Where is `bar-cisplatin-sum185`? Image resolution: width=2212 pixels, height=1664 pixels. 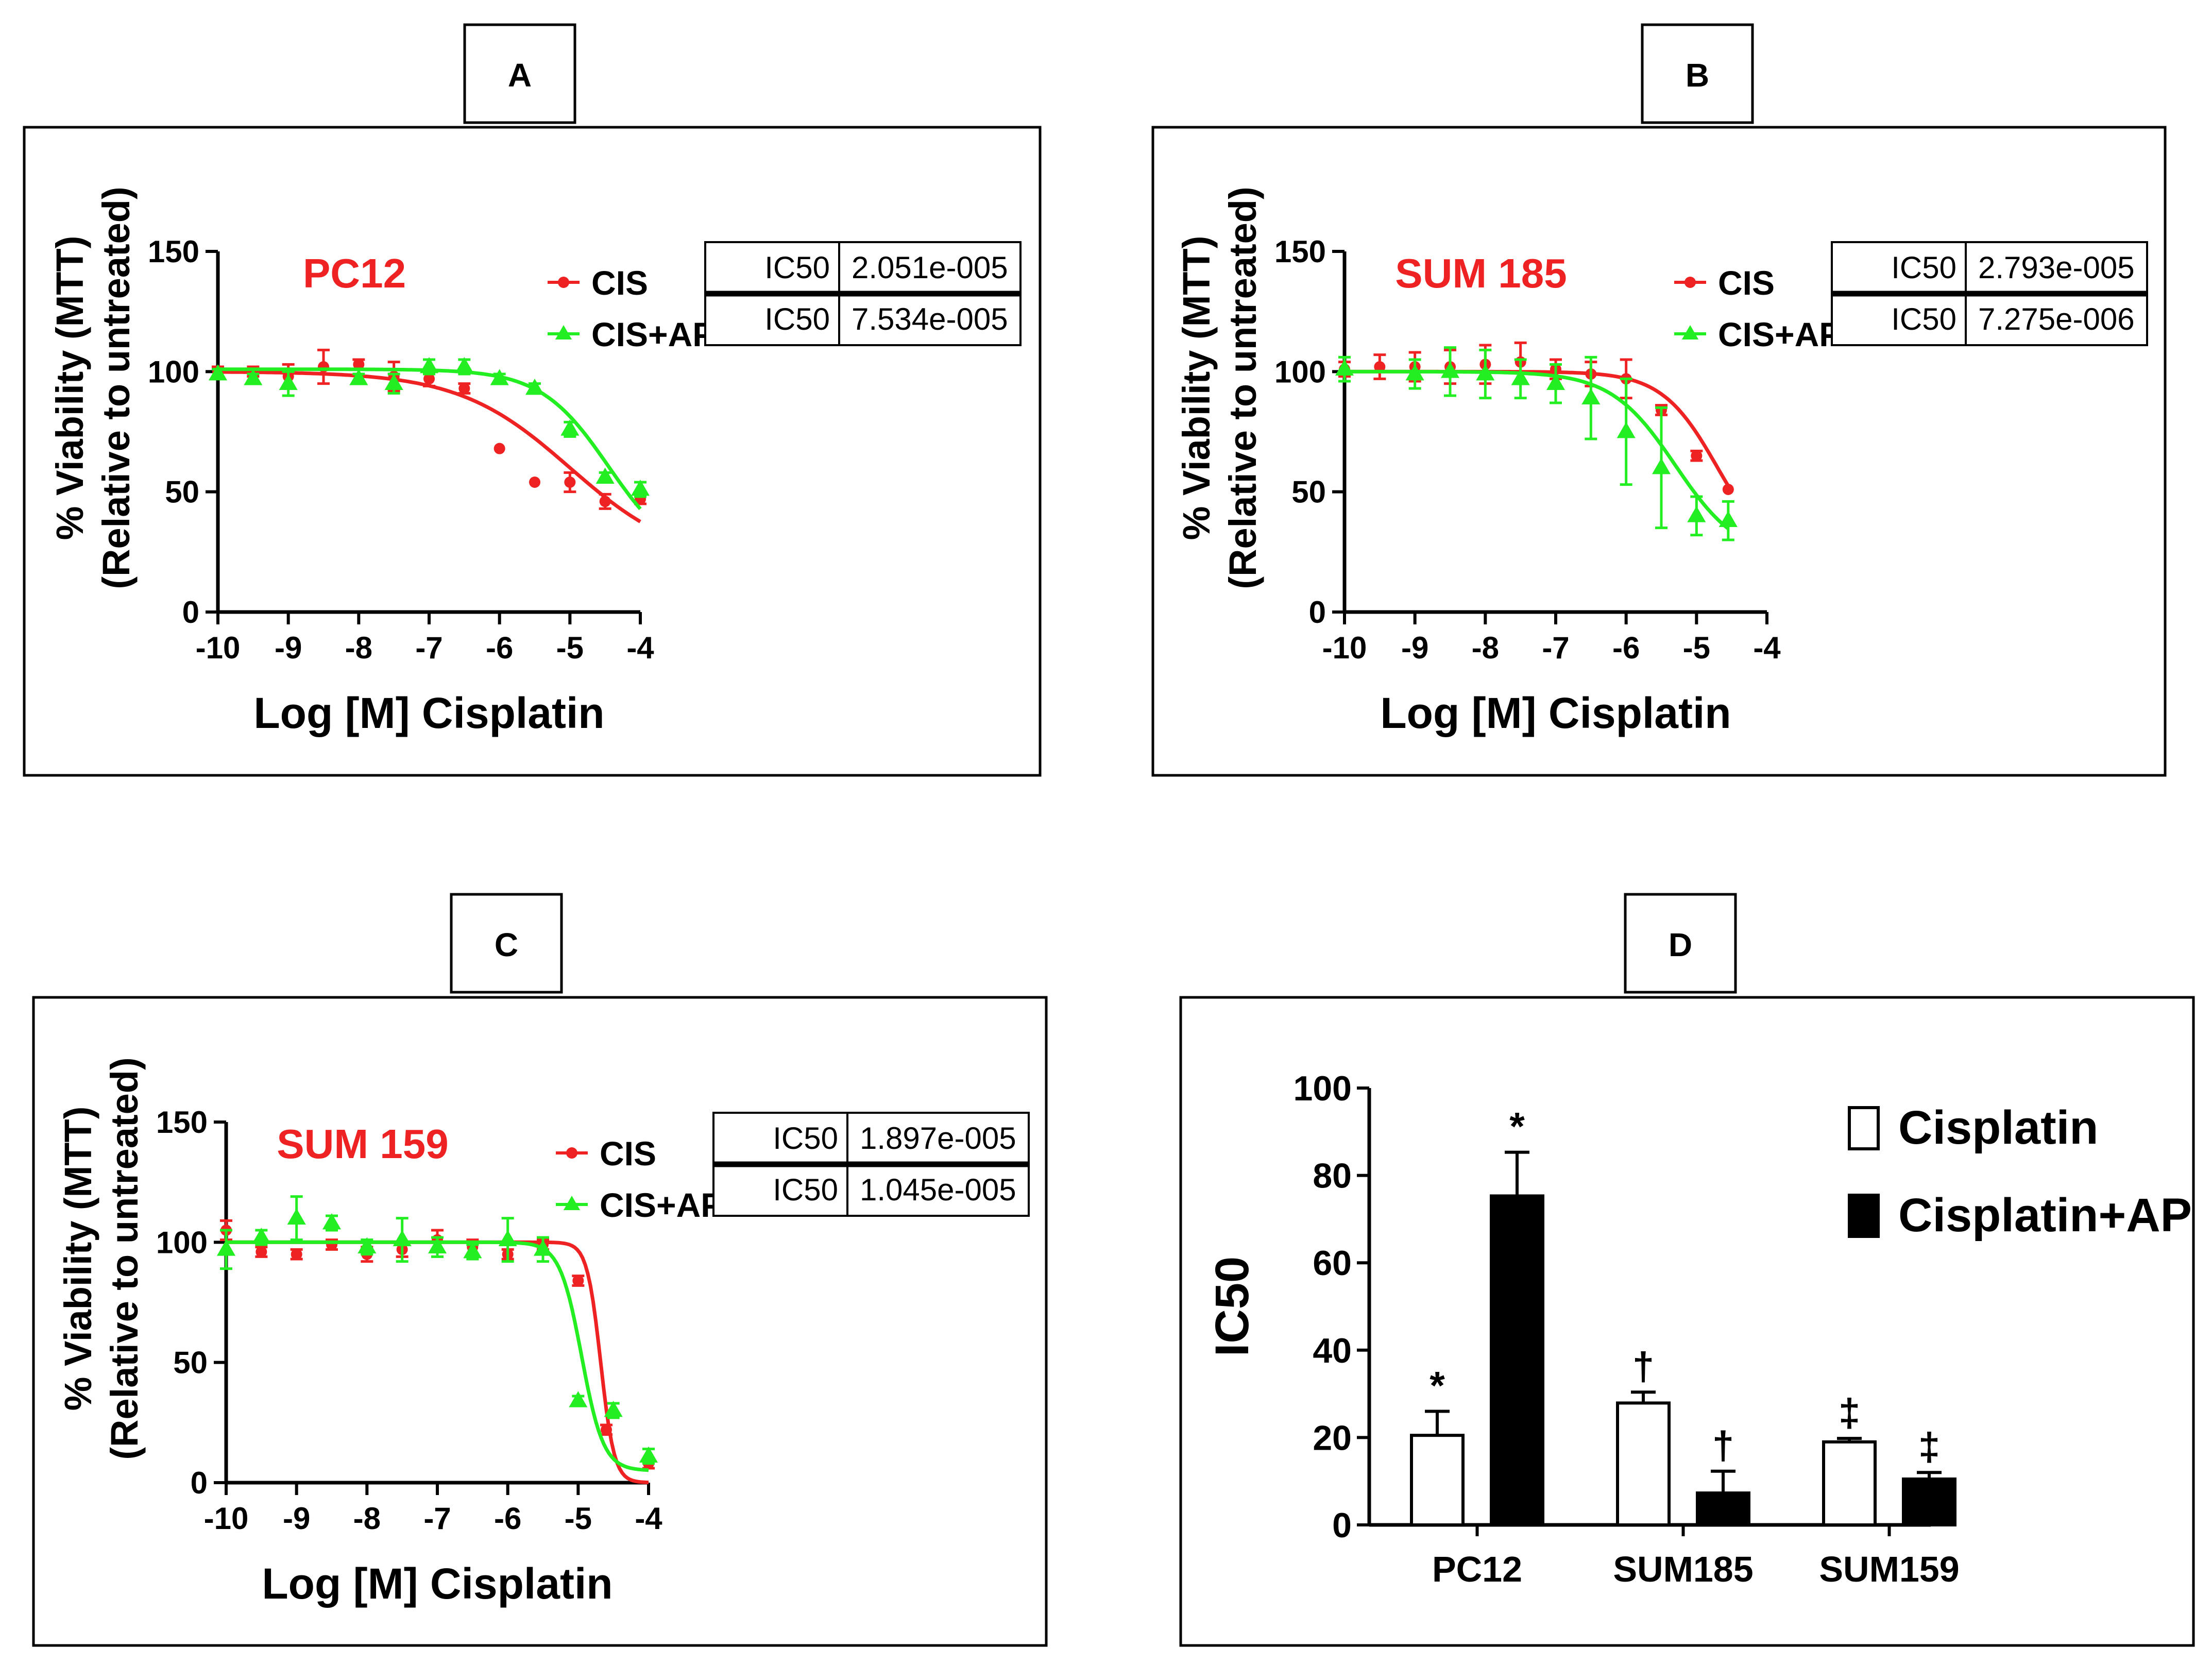
bar-cisplatin-sum185 is located at coordinates (1644, 1463).